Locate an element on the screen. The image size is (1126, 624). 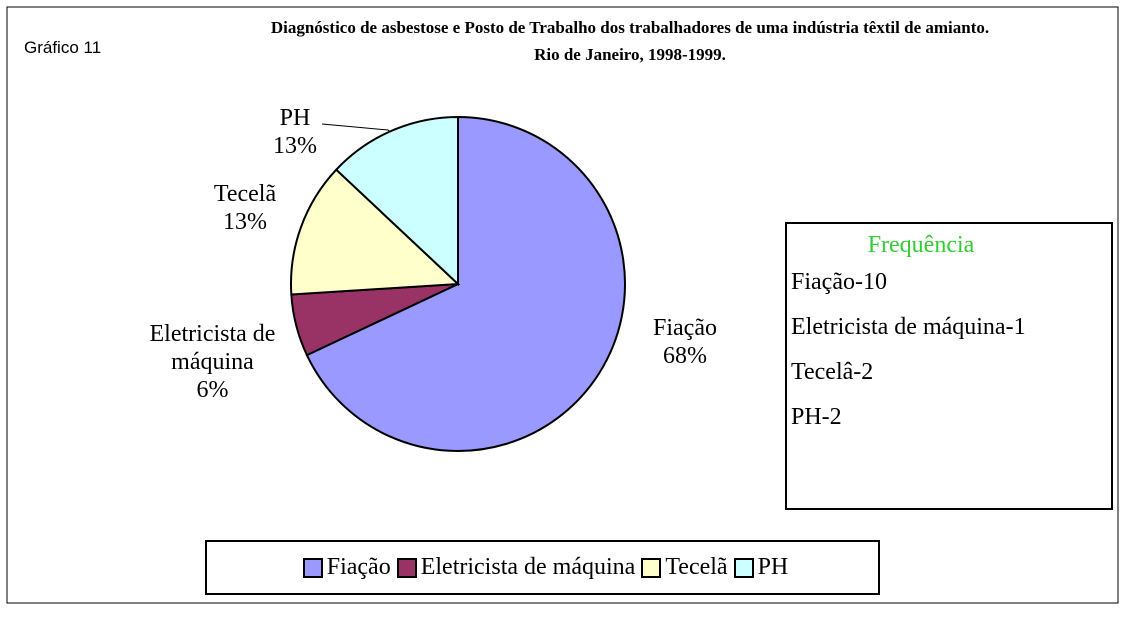
data-label-value: 6% is located at coordinates (212, 390).